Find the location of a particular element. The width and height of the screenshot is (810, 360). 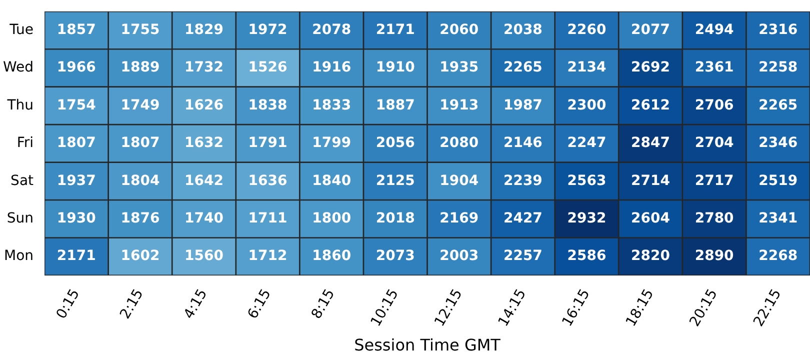

data-label: 1804 is located at coordinates (140, 180).